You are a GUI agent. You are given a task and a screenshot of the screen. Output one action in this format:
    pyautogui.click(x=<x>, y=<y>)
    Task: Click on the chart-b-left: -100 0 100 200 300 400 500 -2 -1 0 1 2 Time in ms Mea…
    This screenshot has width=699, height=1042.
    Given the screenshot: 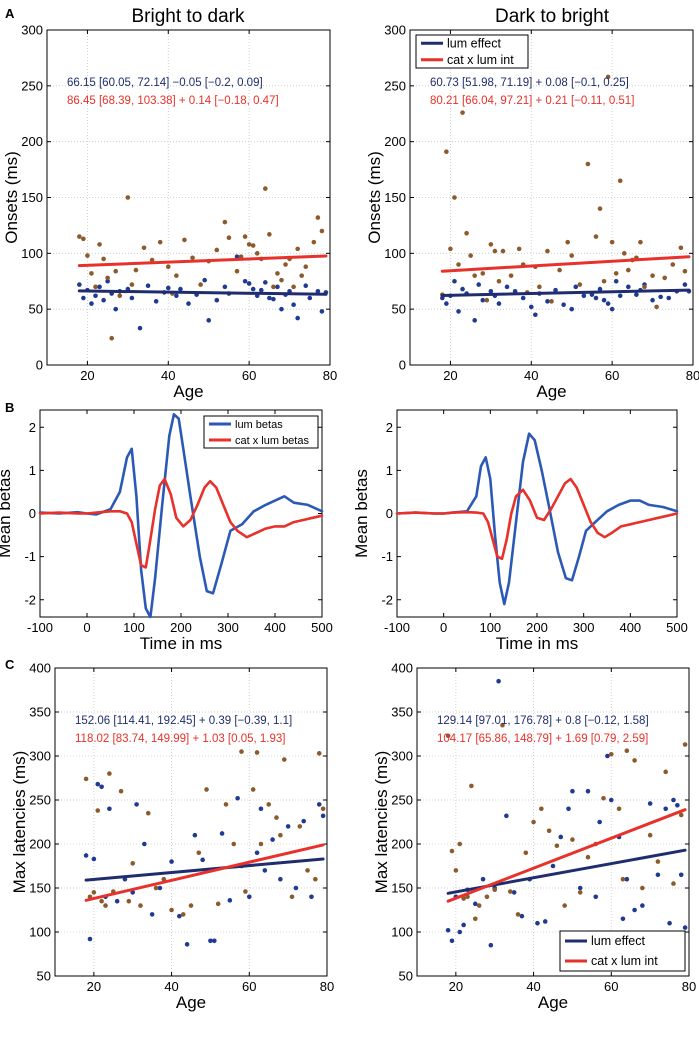 What is the action you would take?
    pyautogui.click(x=166, y=531)
    